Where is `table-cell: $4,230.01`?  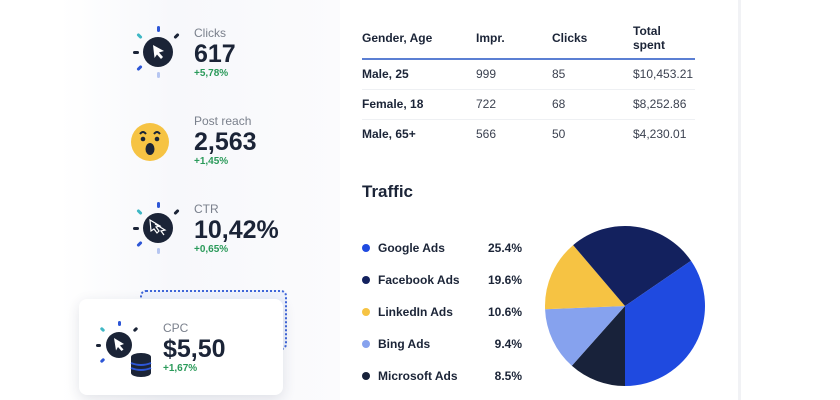
table-cell: $4,230.01 is located at coordinates (660, 134).